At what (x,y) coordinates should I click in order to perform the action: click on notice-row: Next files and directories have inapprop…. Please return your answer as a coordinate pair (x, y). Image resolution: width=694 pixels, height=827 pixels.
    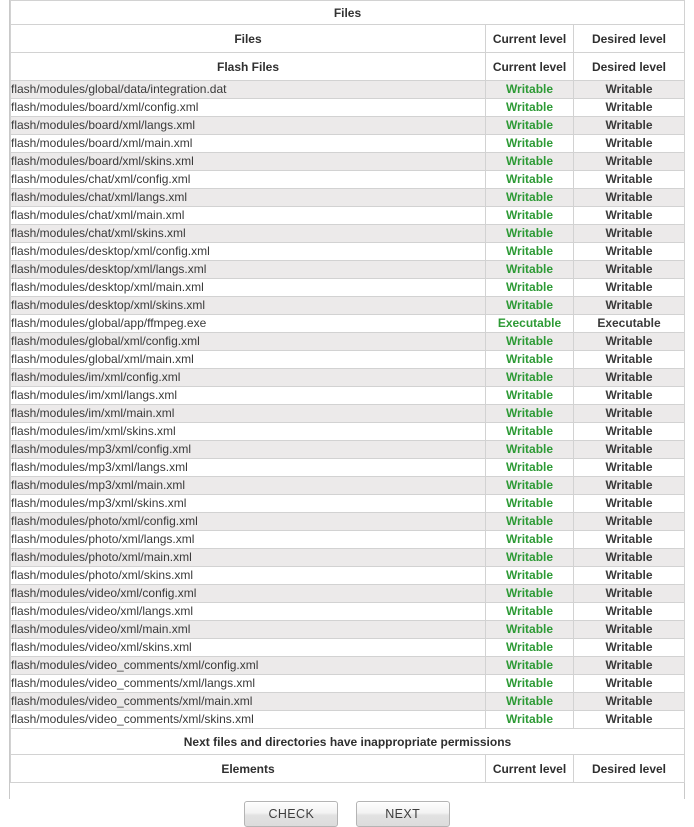
    Looking at the image, I should click on (347, 741).